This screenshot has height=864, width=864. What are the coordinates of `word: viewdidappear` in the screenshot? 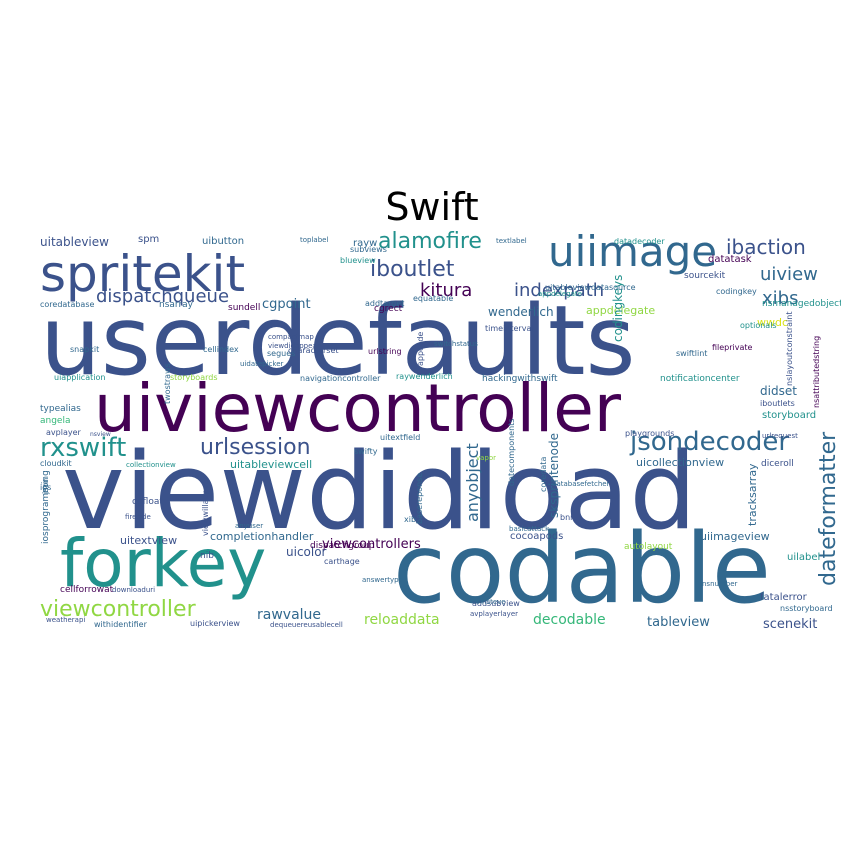 It's located at (294, 346).